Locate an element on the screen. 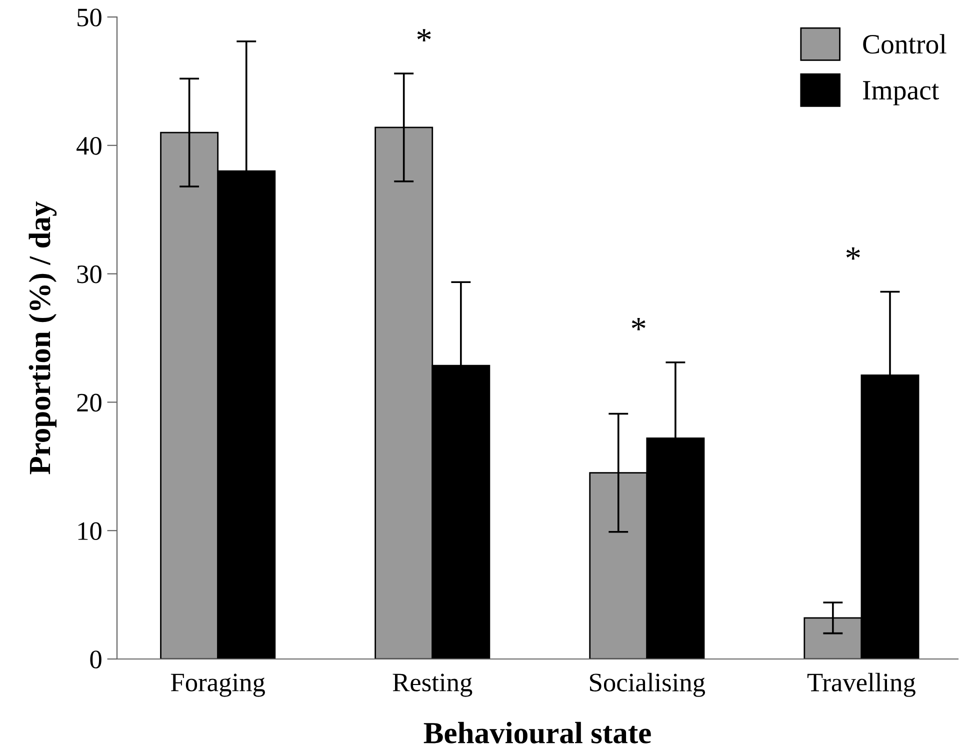  x-tick-label: Foraging is located at coordinates (217, 685).